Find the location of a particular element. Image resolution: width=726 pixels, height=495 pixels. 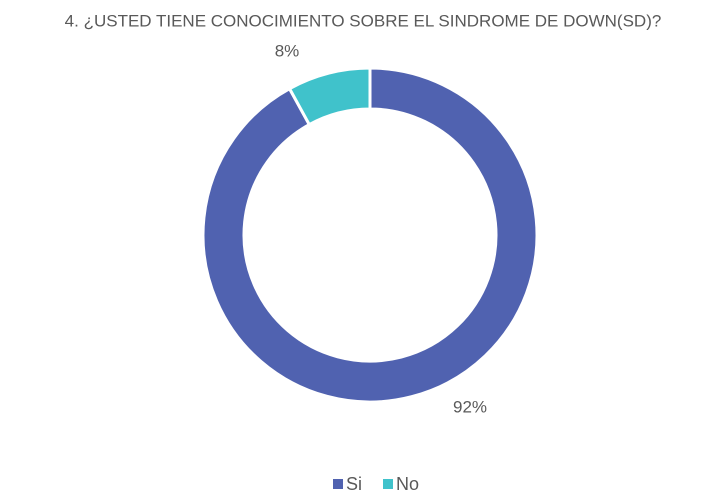

donut-slice is located at coordinates (329, 96).